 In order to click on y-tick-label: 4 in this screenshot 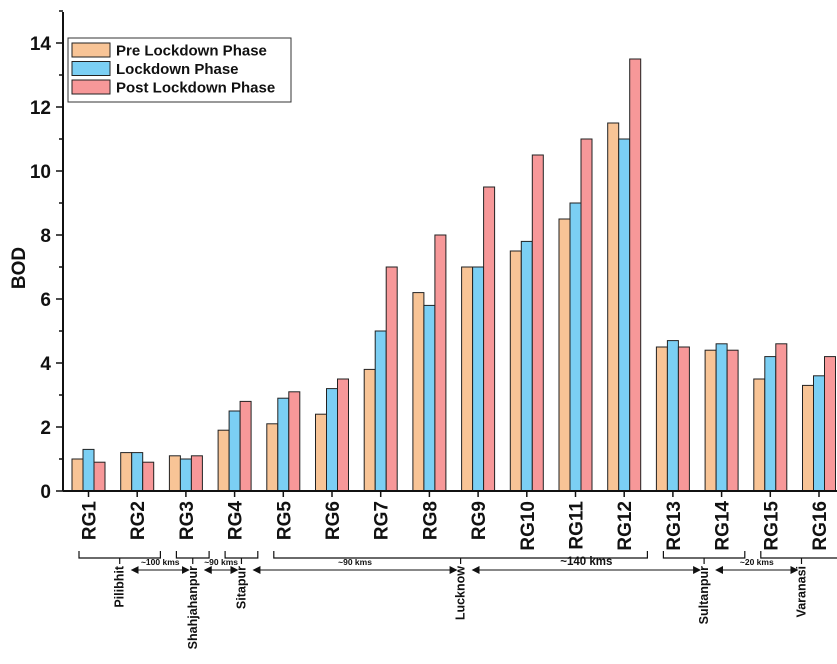, I will do `click(45, 364)`.